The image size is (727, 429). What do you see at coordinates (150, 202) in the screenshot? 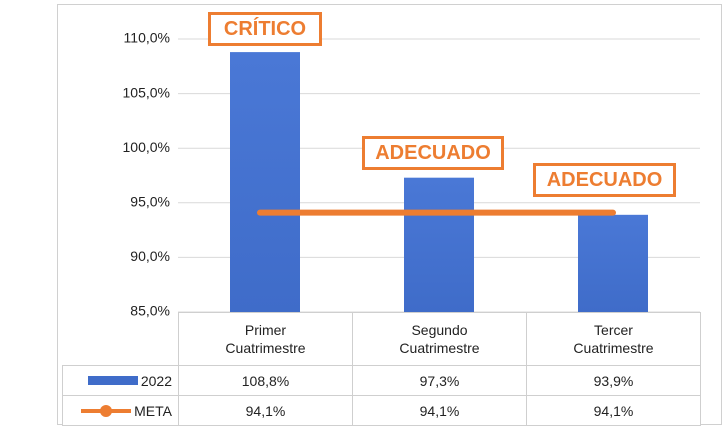
I see `y-tick-label: 95,0%` at bounding box center [150, 202].